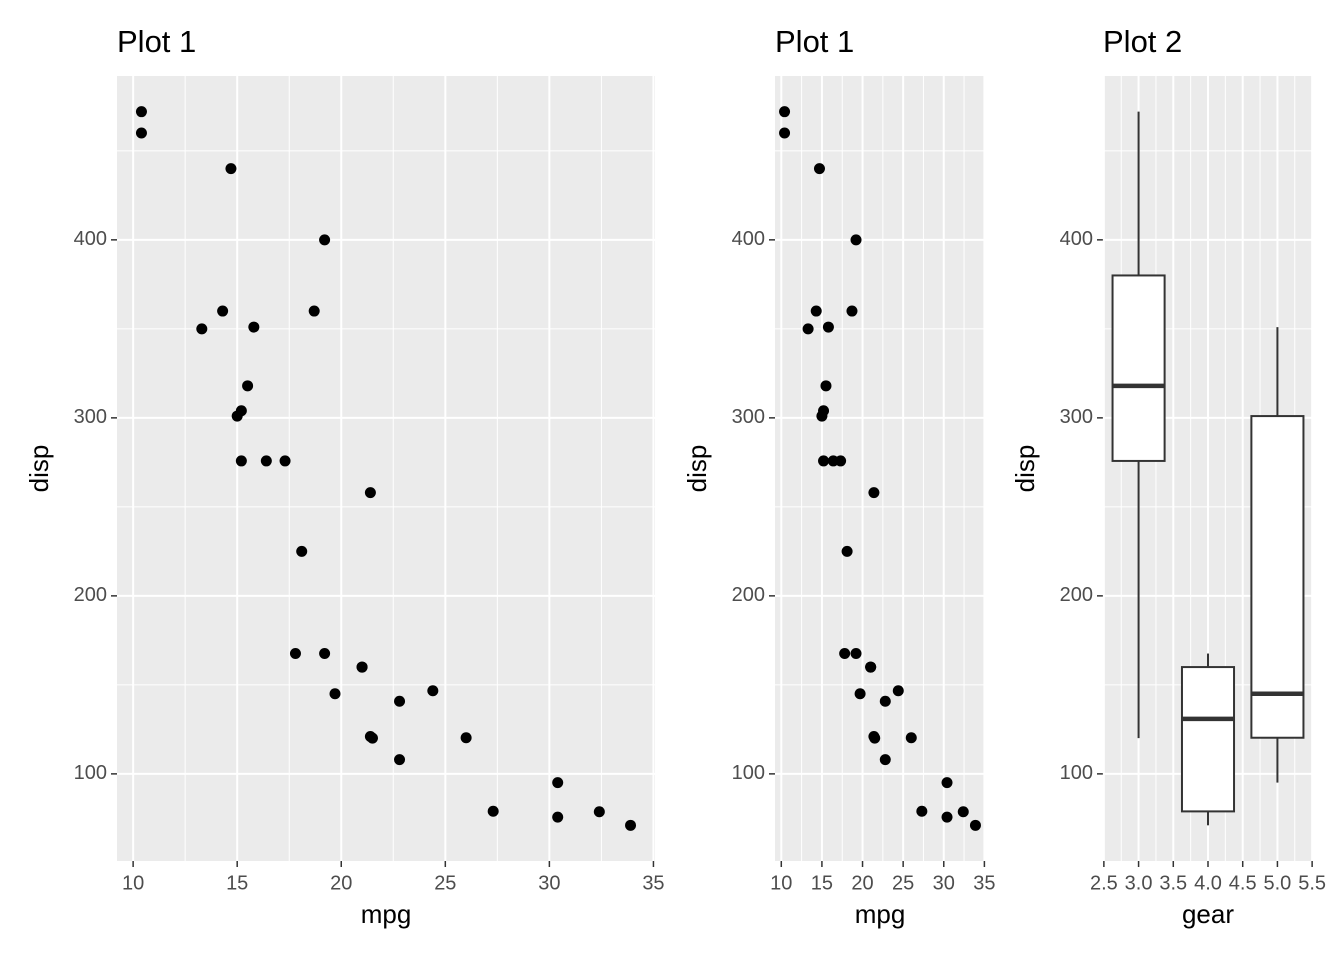 Image resolution: width=1344 pixels, height=960 pixels. I want to click on x-axis-label: gear, so click(1208, 914).